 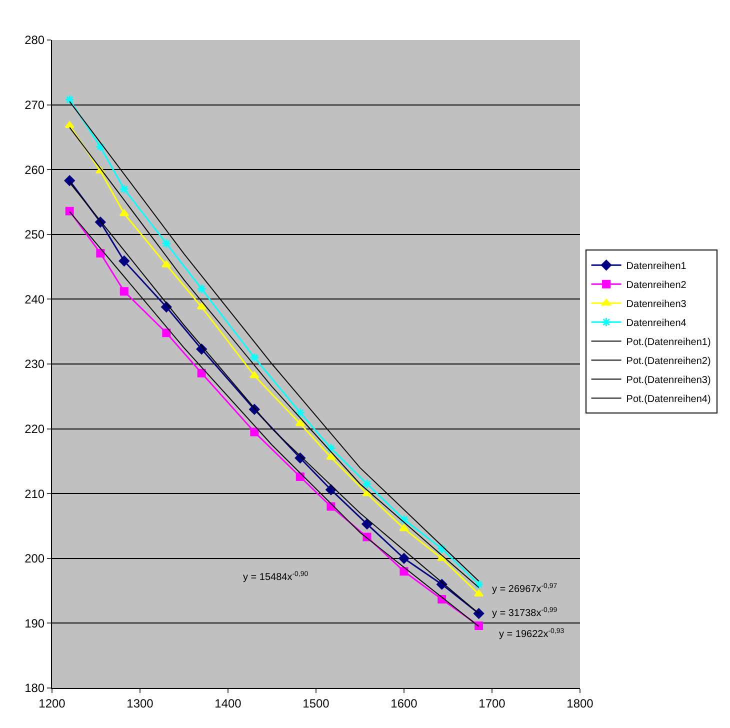 What do you see at coordinates (34, 688) in the screenshot?
I see `y-tick-label: 180` at bounding box center [34, 688].